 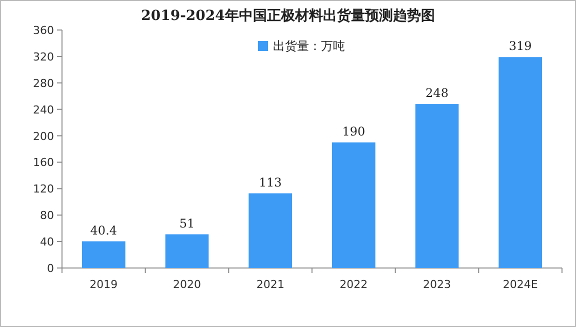 What do you see at coordinates (270, 284) in the screenshot?
I see `x-tick-label: 2021` at bounding box center [270, 284].